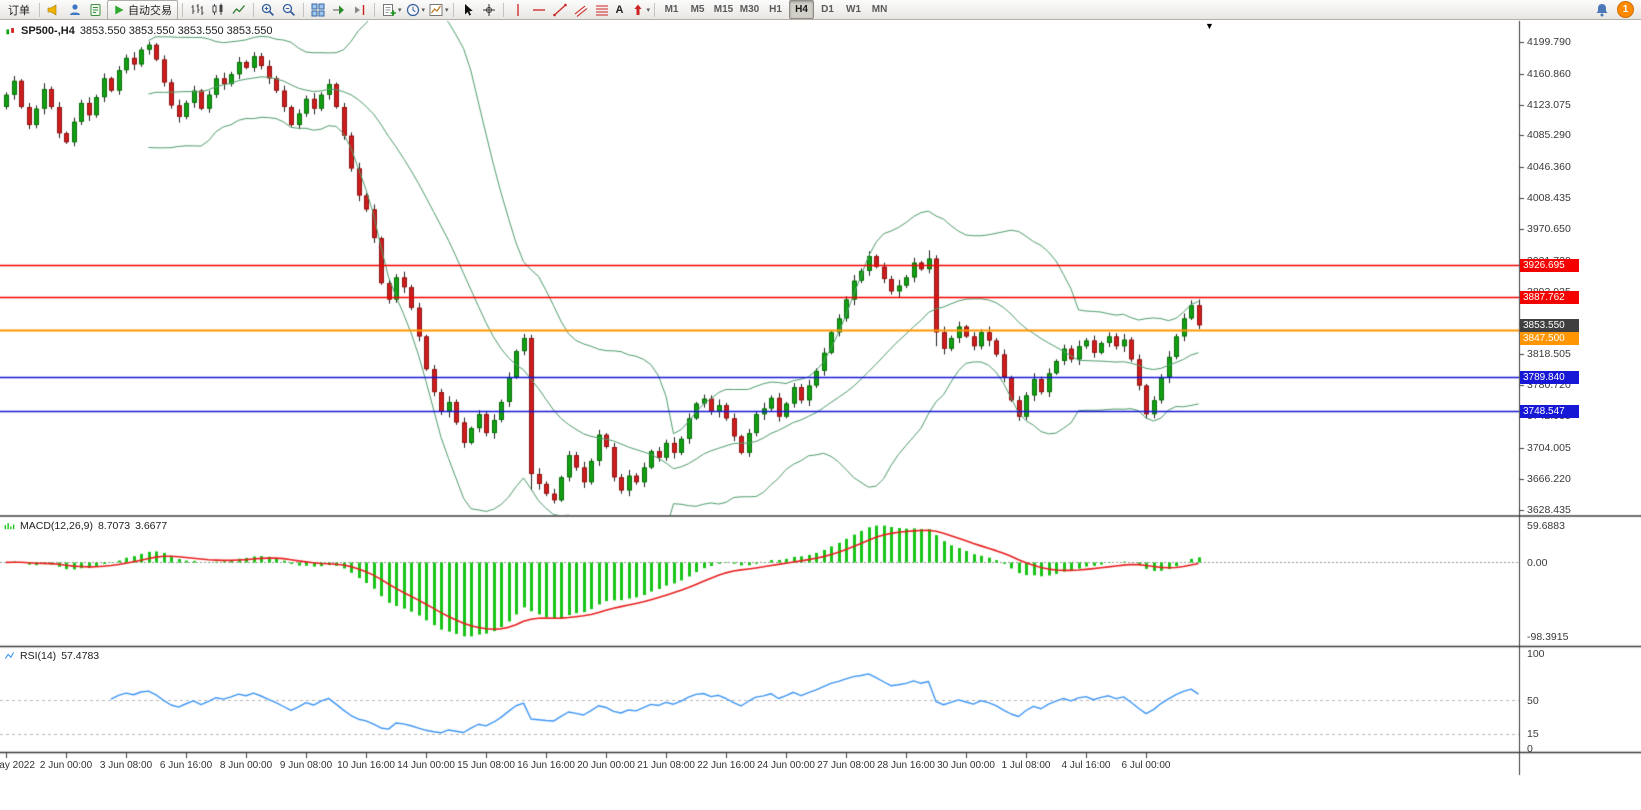 The width and height of the screenshot is (1641, 810). Describe the element at coordinates (1537, 562) in the screenshot. I see `macd-axis-zero: 0.00` at that location.